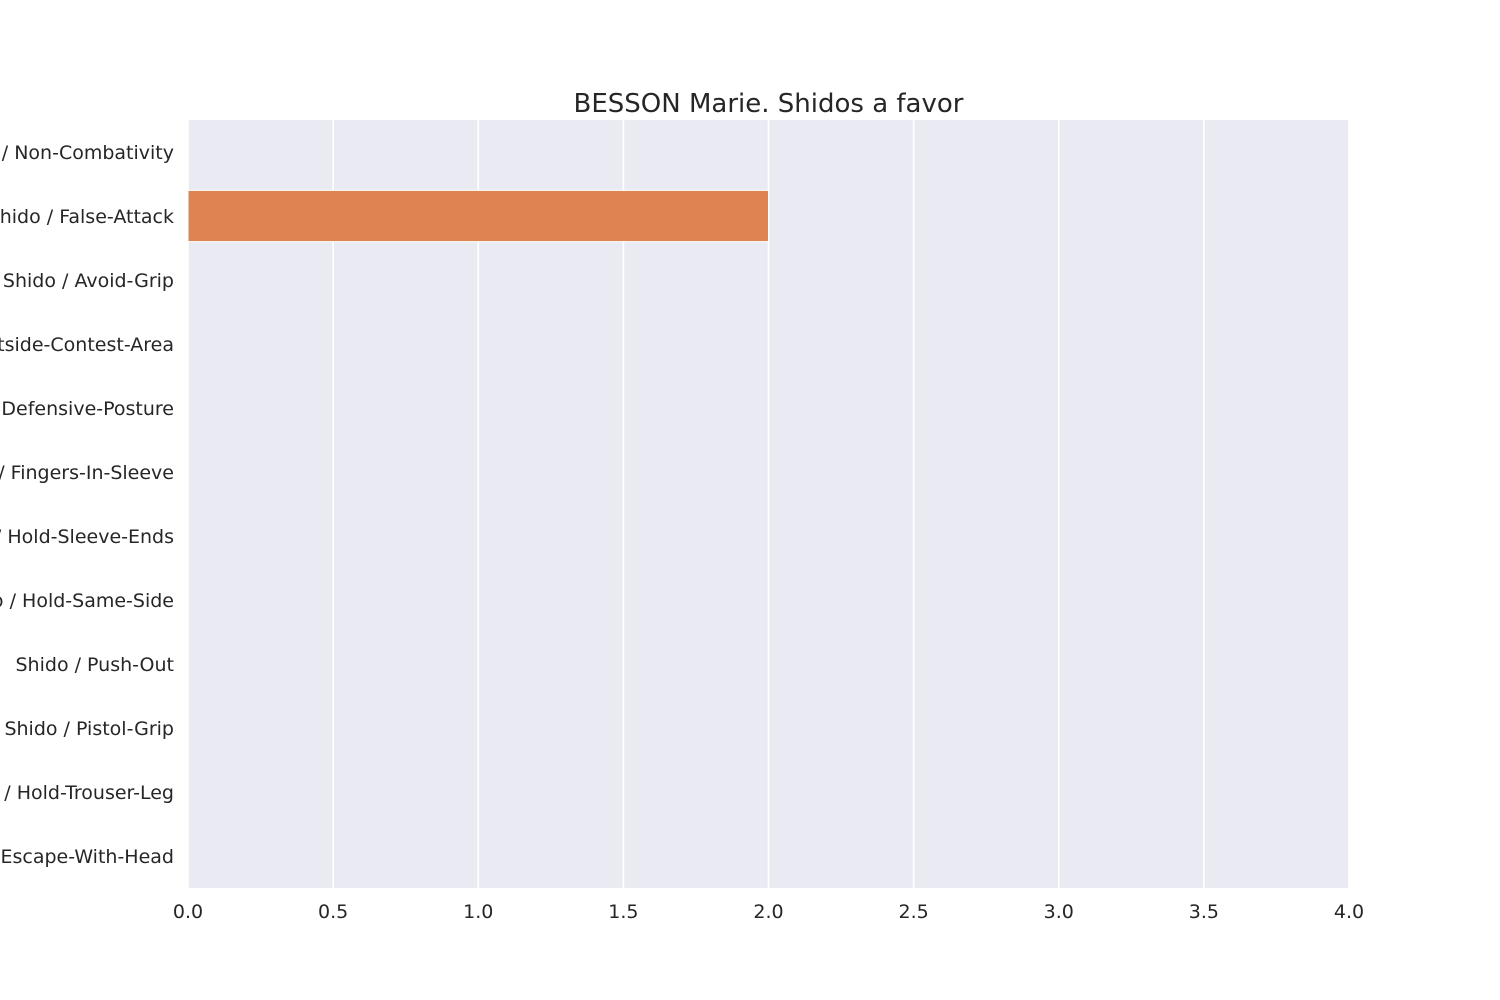  Describe the element at coordinates (914, 912) in the screenshot. I see `x-tick-label: 2.5` at that location.